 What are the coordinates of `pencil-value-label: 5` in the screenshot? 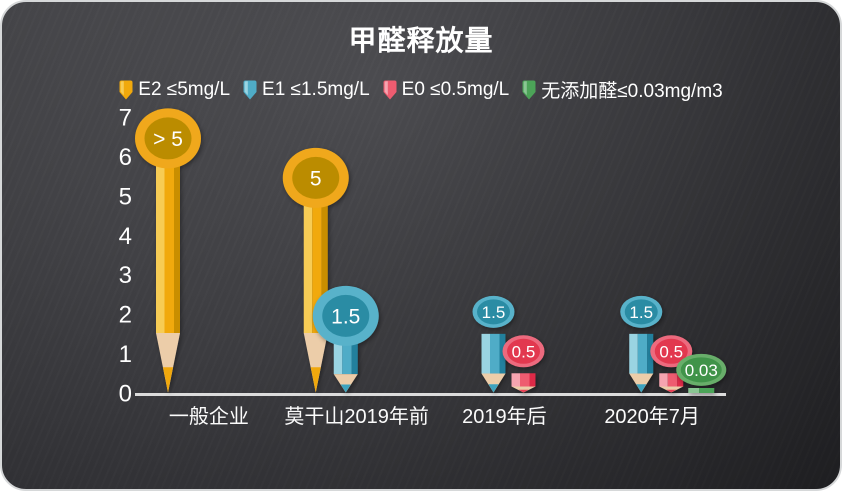 It's located at (316, 178).